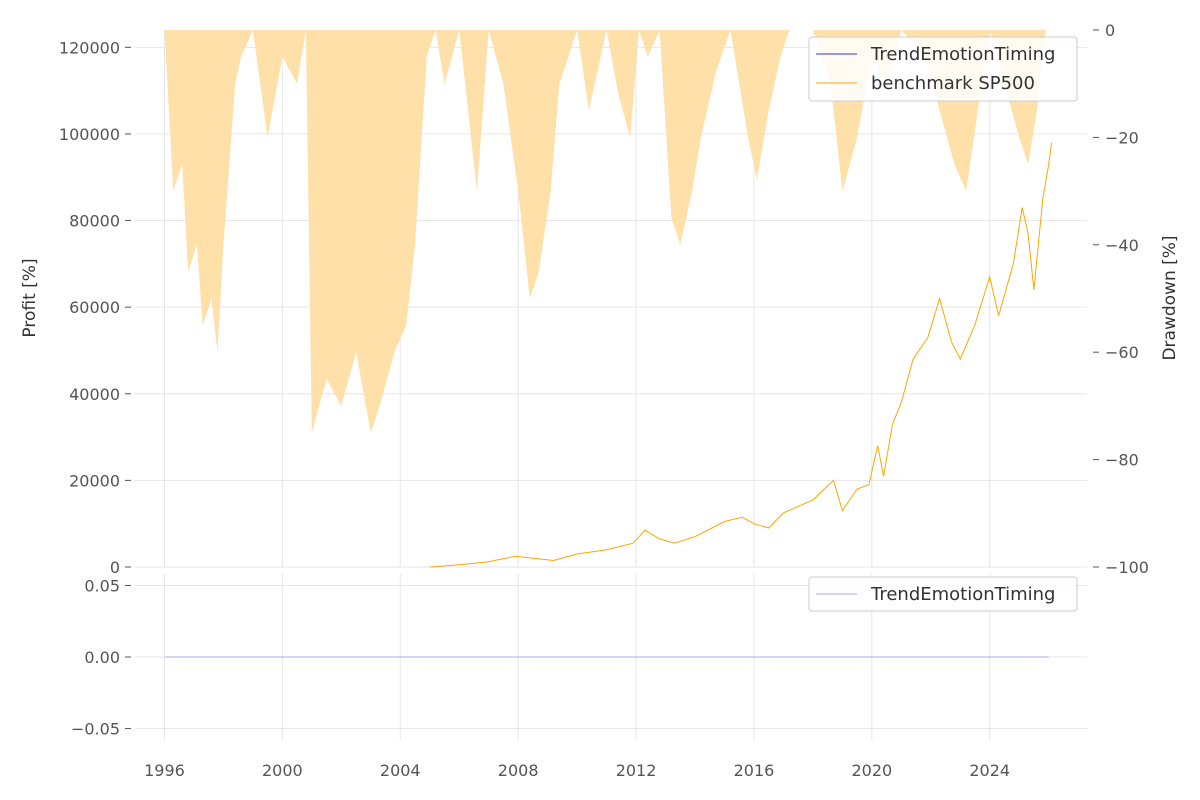 The height and width of the screenshot is (800, 1200). What do you see at coordinates (989, 770) in the screenshot?
I see `x-tick-label: 2024` at bounding box center [989, 770].